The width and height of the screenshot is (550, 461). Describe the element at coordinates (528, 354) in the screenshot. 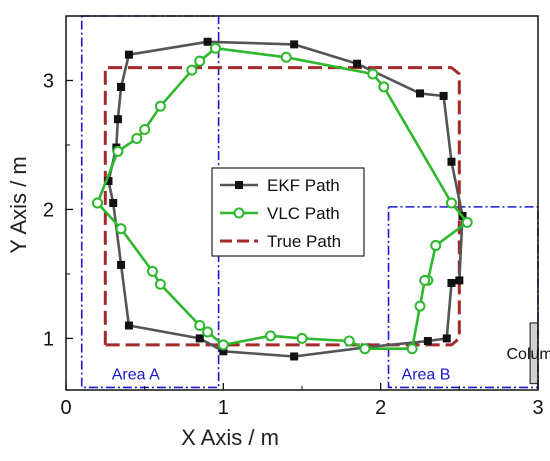

I see `column-label: Column` at that location.